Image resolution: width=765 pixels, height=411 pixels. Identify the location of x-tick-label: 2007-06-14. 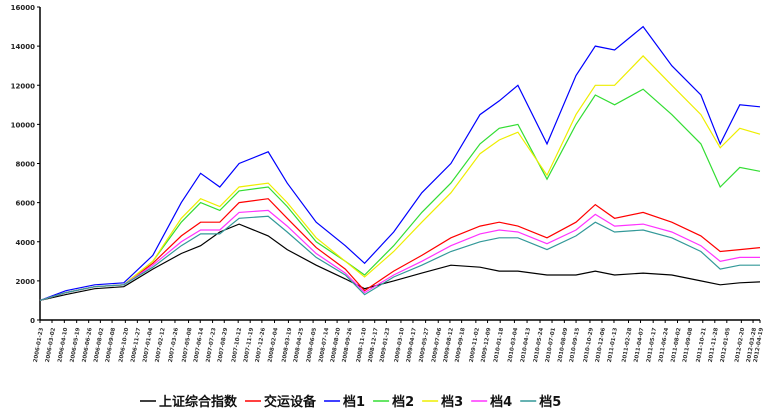
(199, 345).